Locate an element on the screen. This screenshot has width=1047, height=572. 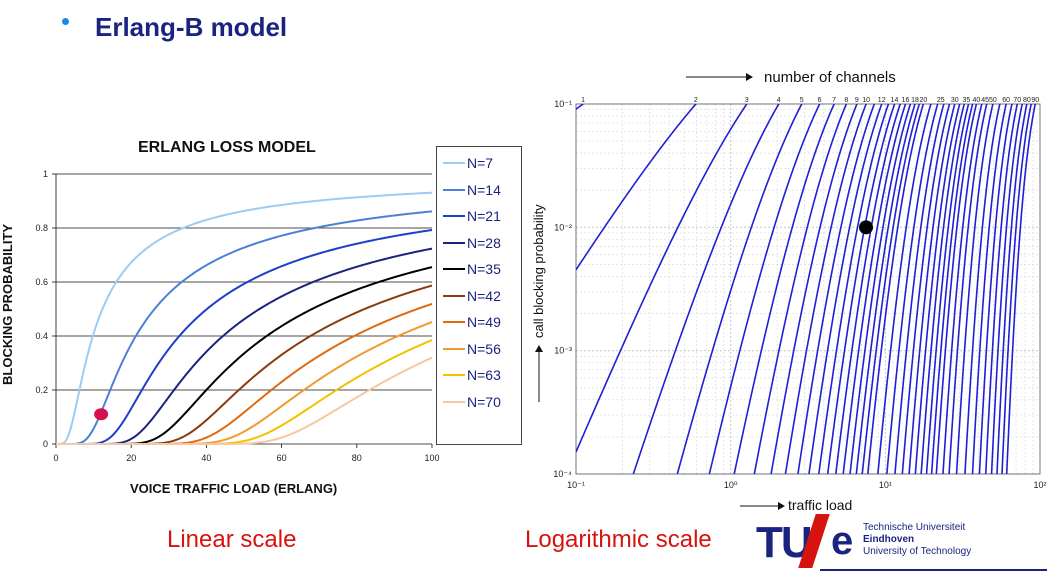
x-tick-label: 10² is located at coordinates (1039, 485).